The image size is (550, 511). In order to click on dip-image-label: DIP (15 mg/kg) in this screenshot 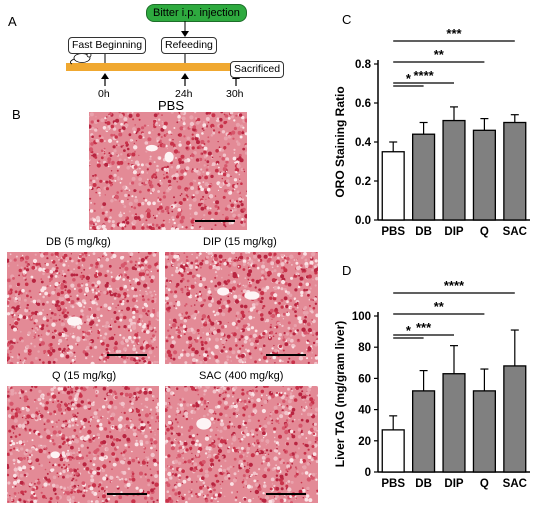, I will do `click(240, 242)`.